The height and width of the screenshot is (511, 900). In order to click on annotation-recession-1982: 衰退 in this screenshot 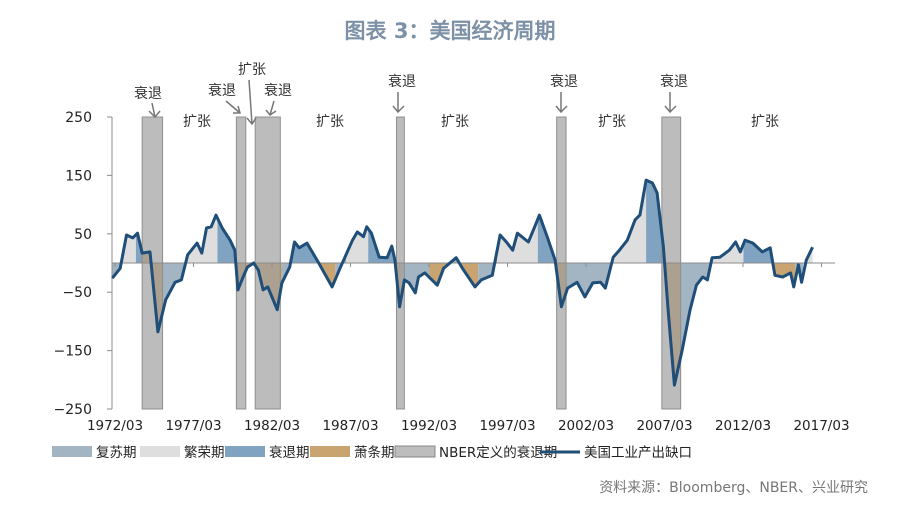, I will do `click(278, 99)`.